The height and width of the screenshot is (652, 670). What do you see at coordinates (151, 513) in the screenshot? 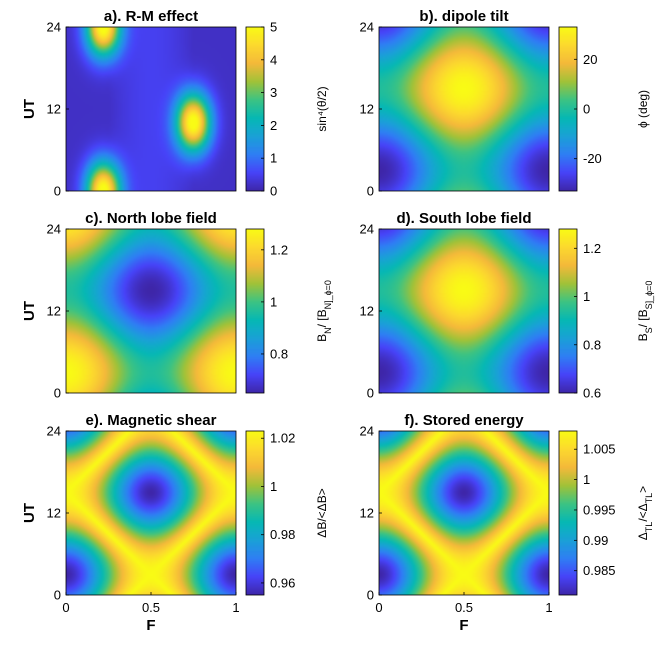
I see `panel-e-heatmap` at bounding box center [151, 513].